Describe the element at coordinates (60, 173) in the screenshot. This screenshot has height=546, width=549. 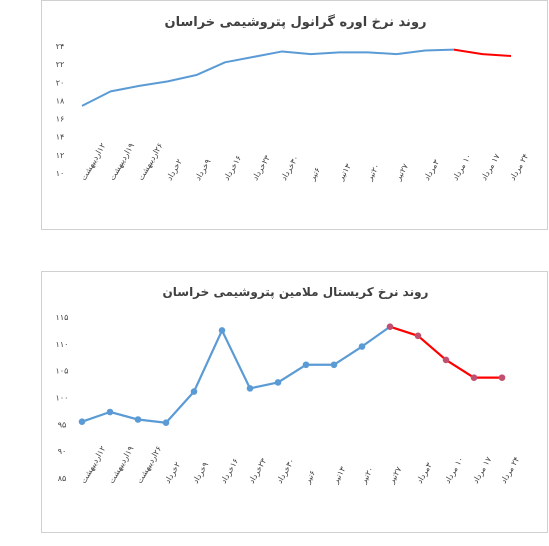
I see `y-tick-label: ۱۰` at that location.